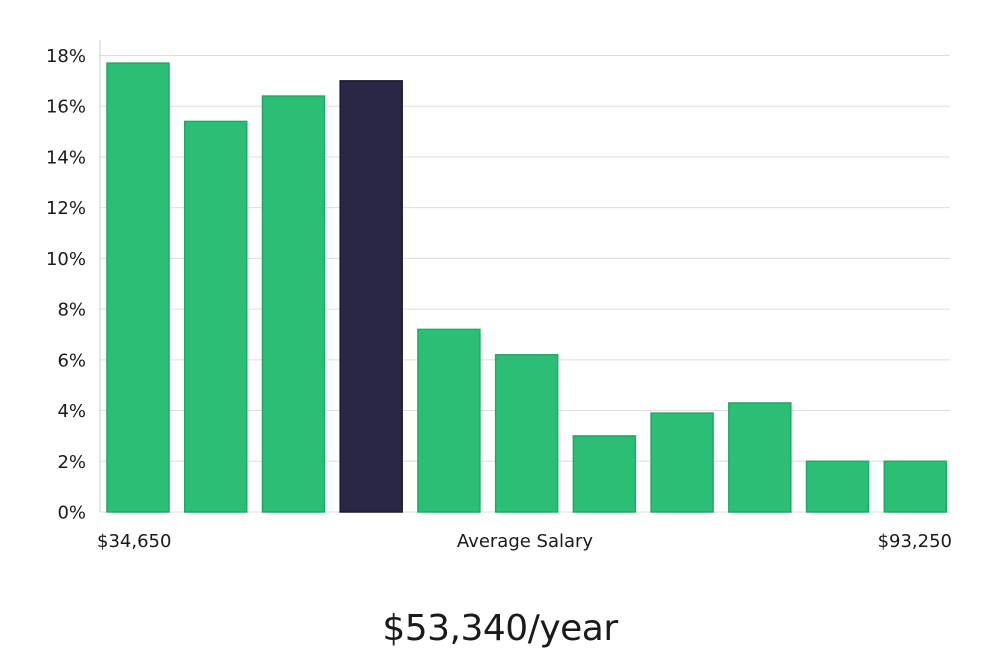 This screenshot has height=660, width=1000. I want to click on x-end-label: $93,250, so click(915, 541).